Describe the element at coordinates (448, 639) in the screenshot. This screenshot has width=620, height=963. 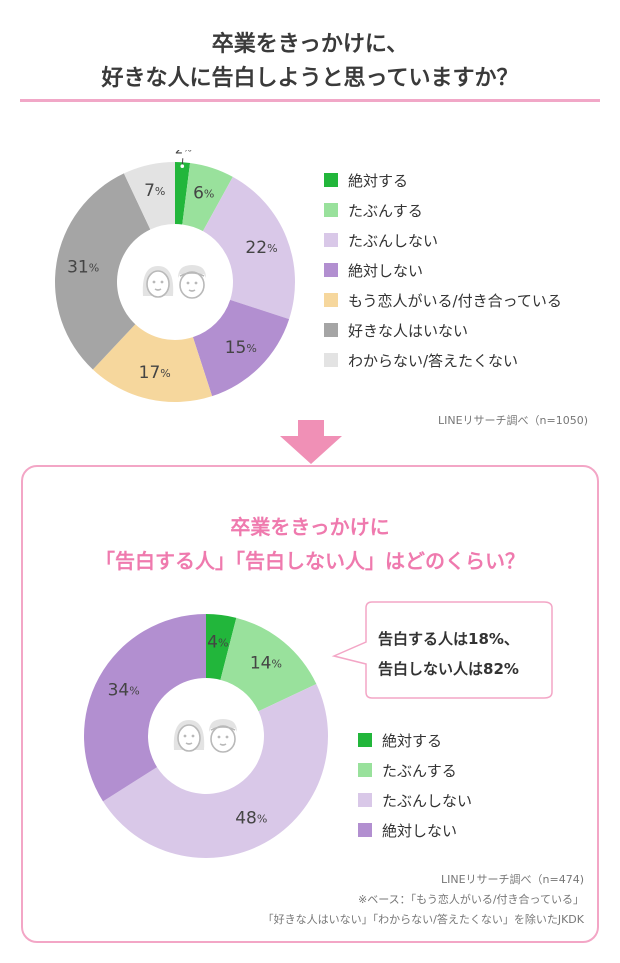
I see `callout-line1: 告白する人は18%、` at that location.